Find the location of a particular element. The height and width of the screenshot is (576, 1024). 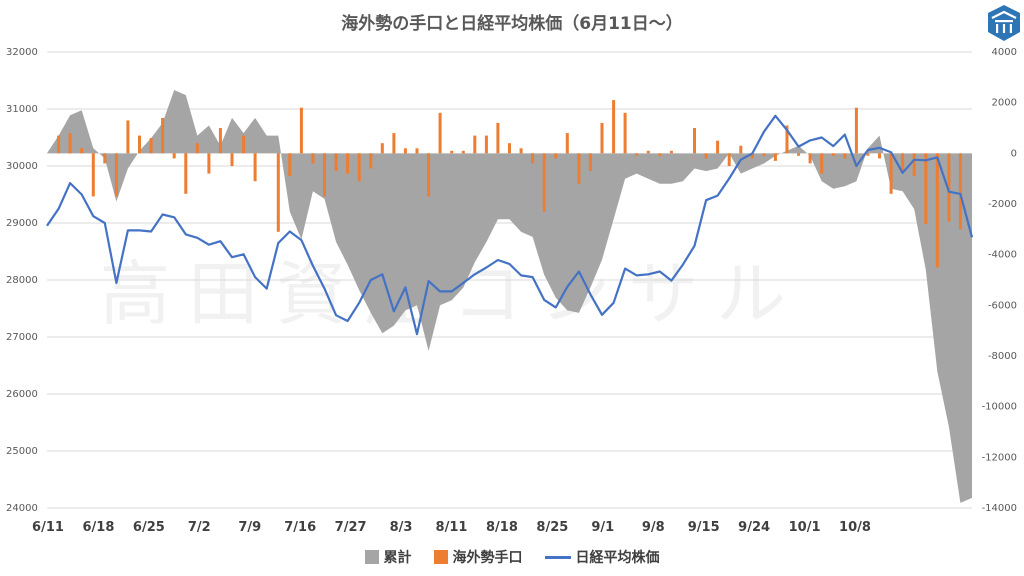

logo-icon is located at coordinates (1004, 23).